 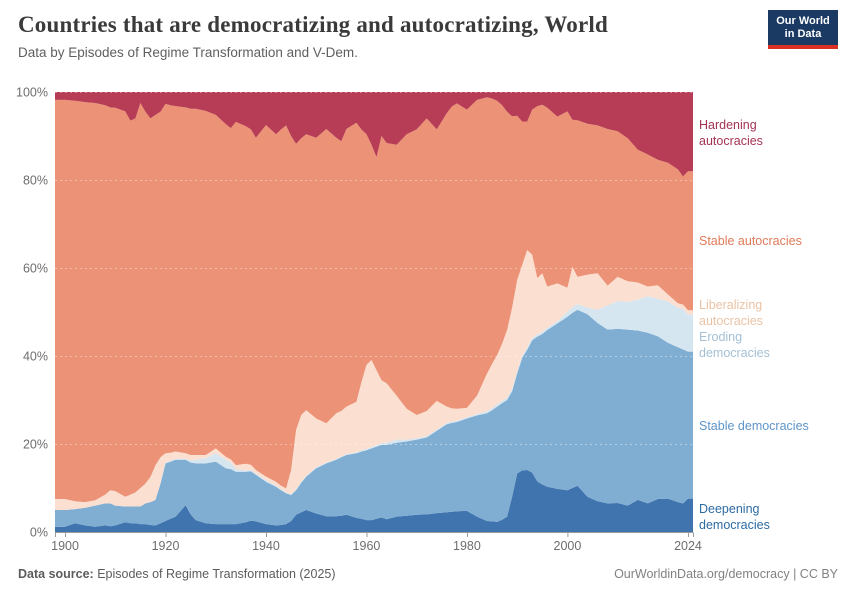 I want to click on area-hardening, so click(x=374, y=134).